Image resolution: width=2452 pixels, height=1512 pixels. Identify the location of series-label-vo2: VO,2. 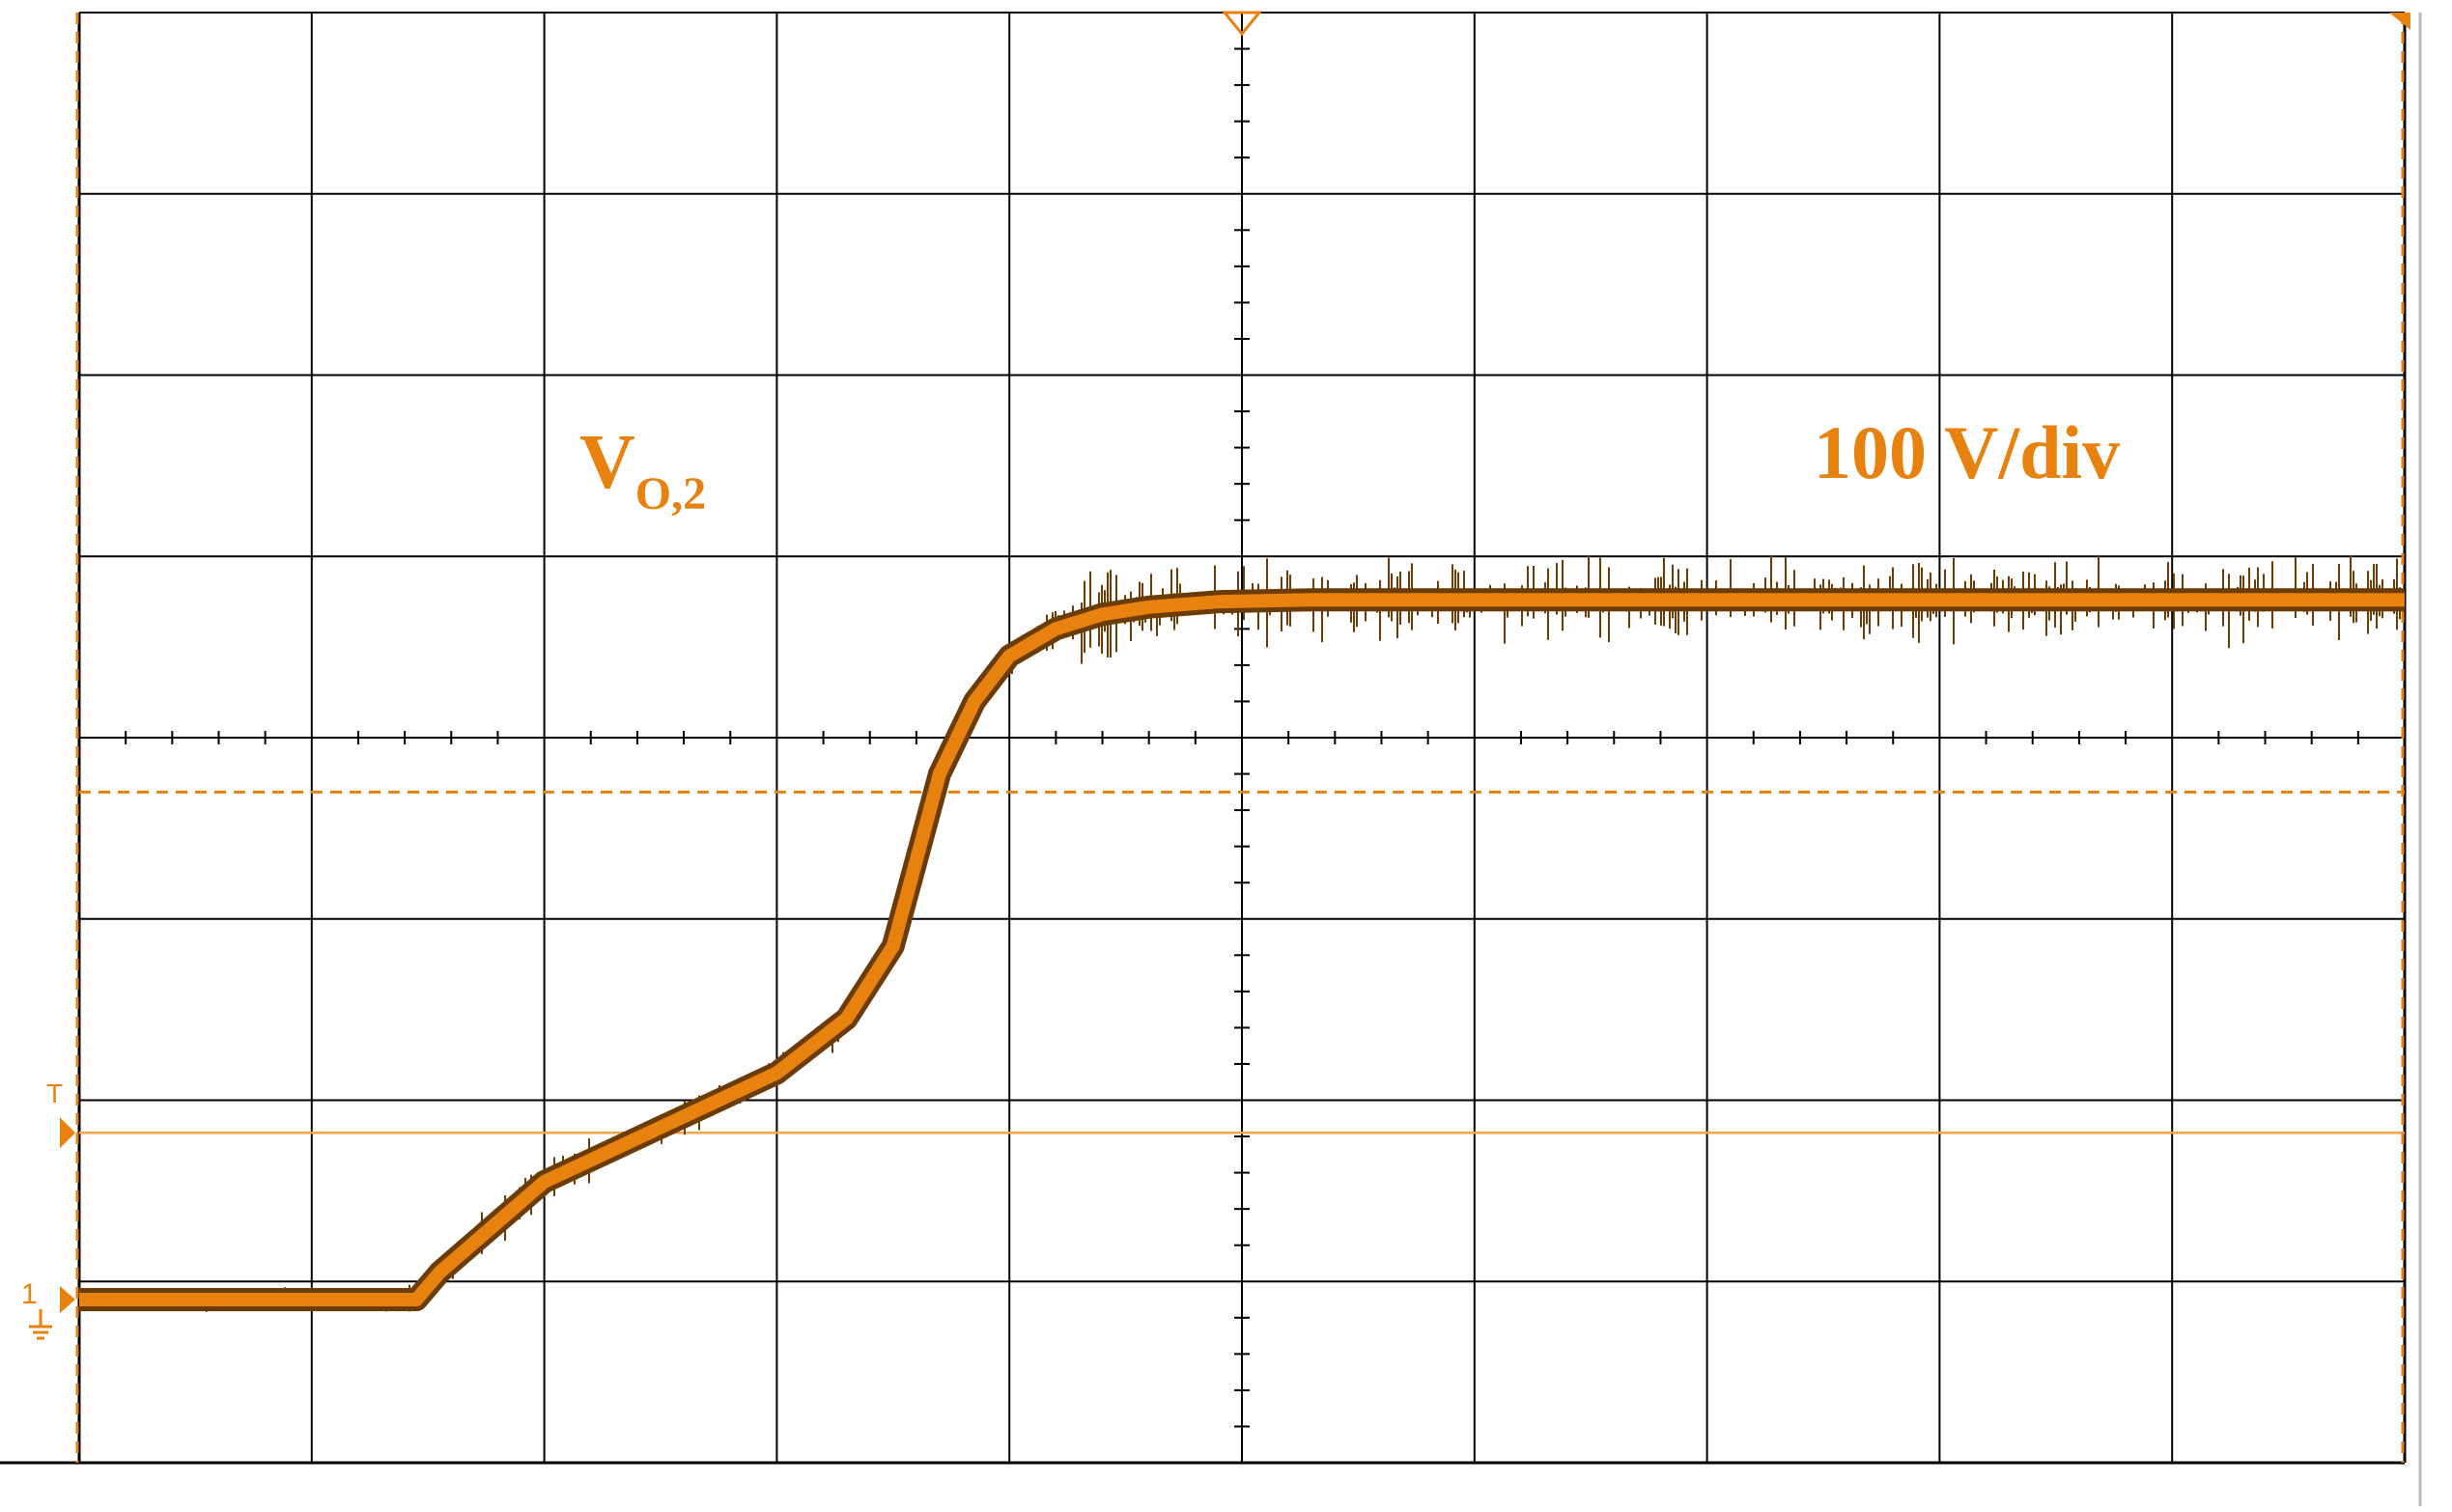
(643, 470).